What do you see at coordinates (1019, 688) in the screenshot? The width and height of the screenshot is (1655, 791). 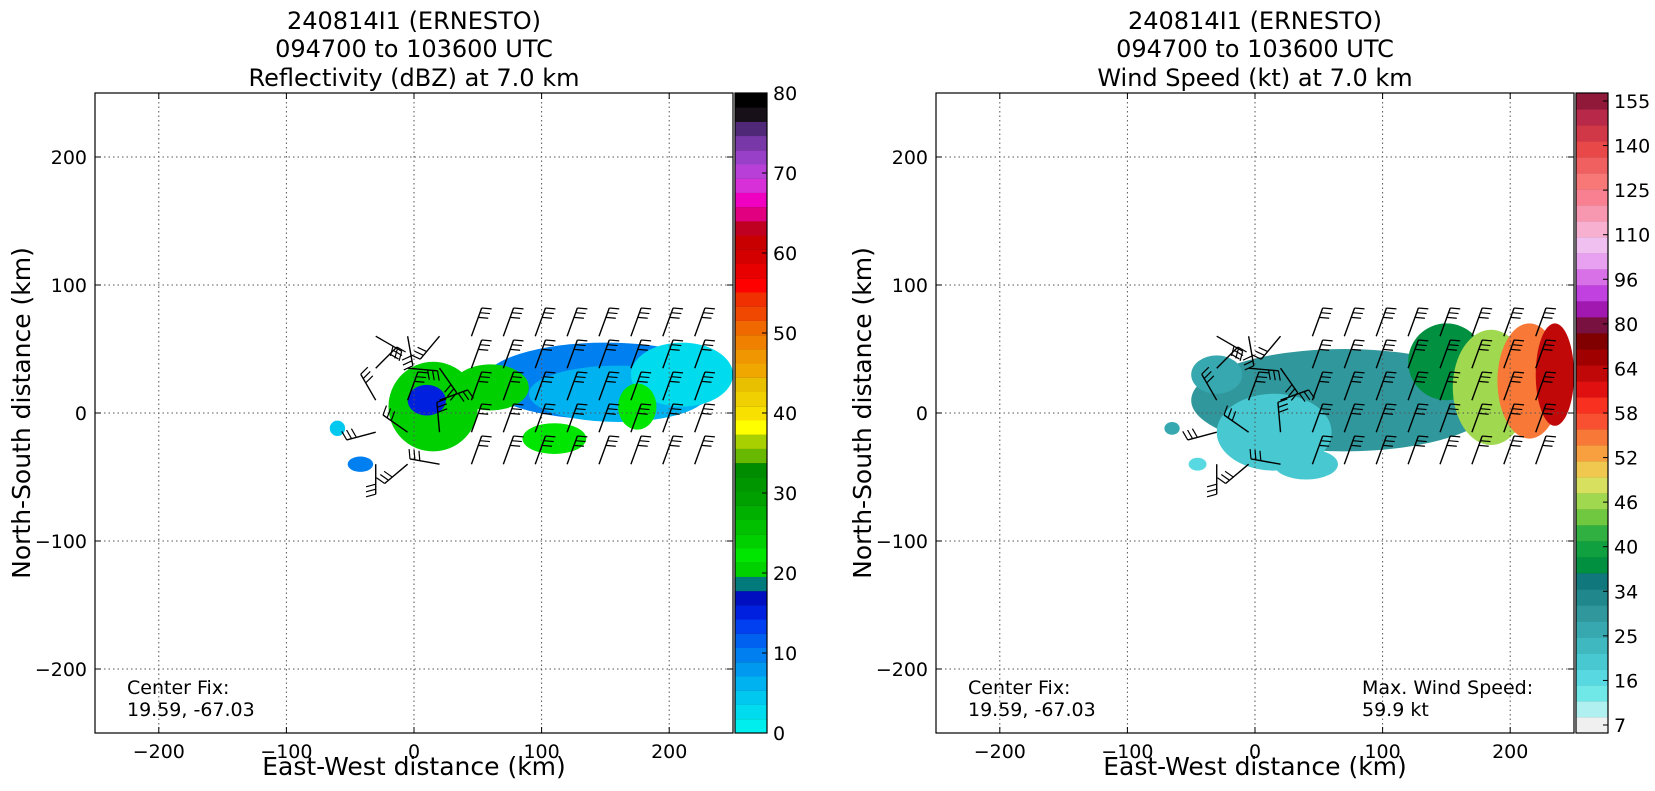 I see `right-center-fix-label: Center Fix:` at bounding box center [1019, 688].